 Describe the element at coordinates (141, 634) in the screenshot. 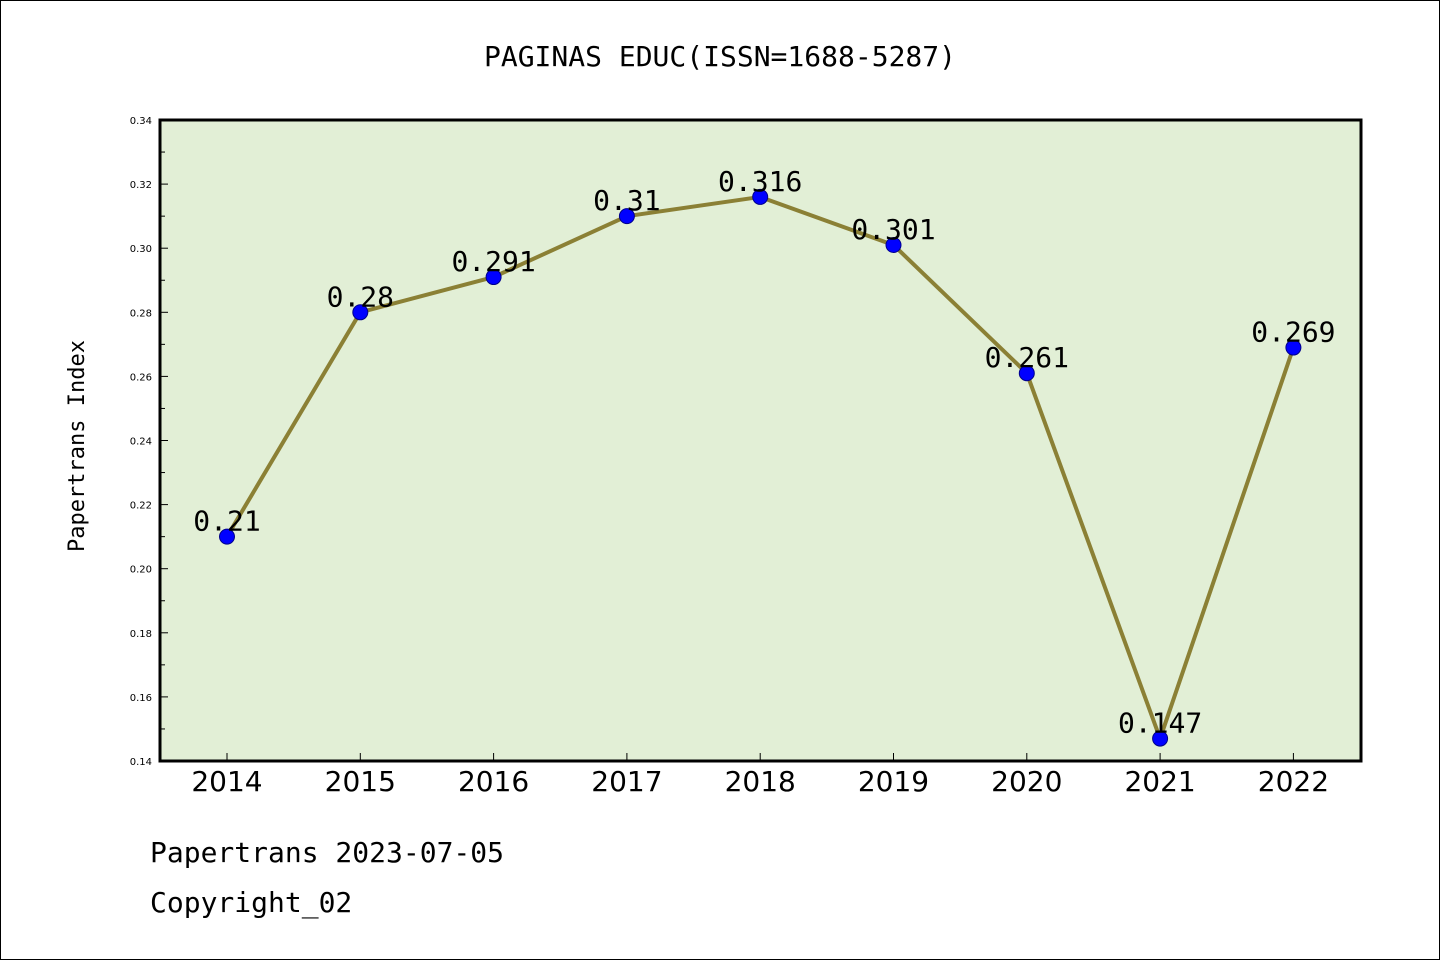

I see `y-tick-label: 0.18` at that location.